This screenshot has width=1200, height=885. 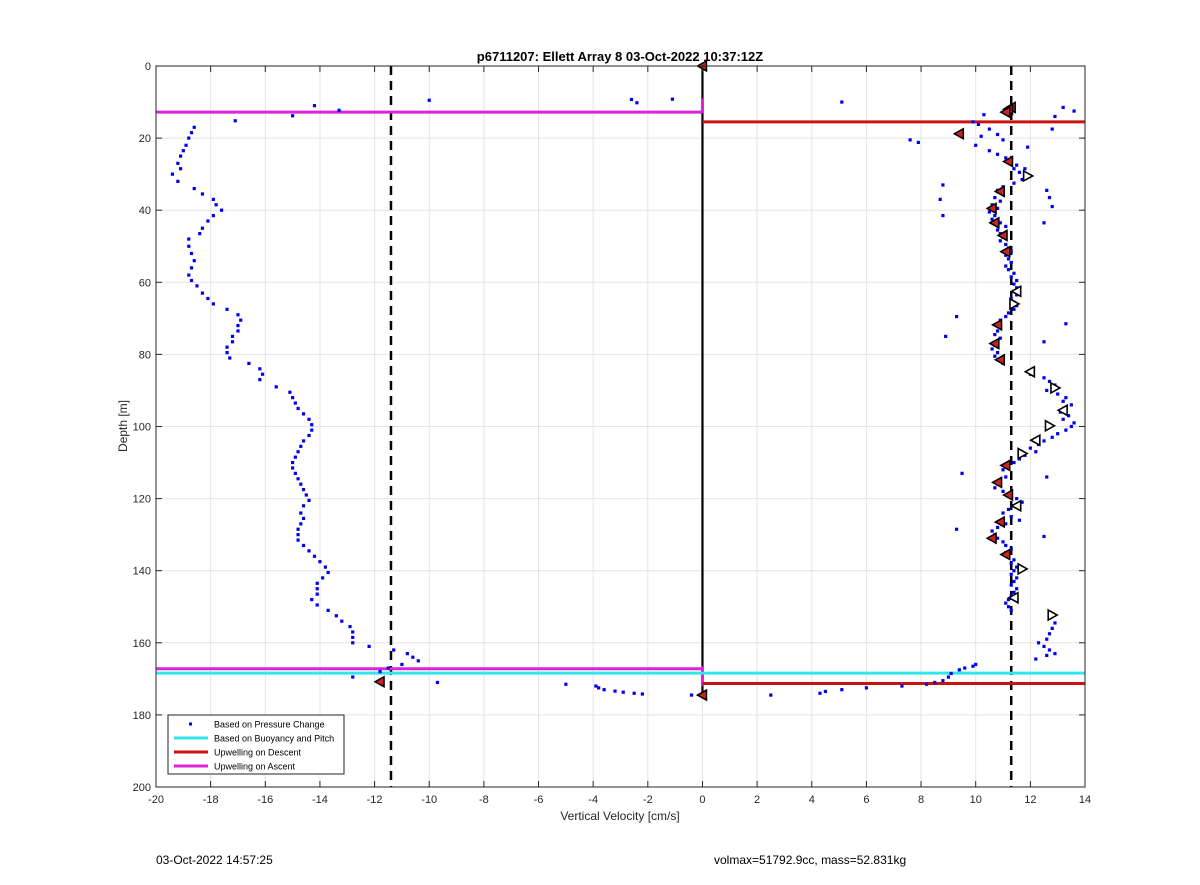 I want to click on y-tick-label: 80, so click(x=145, y=355).